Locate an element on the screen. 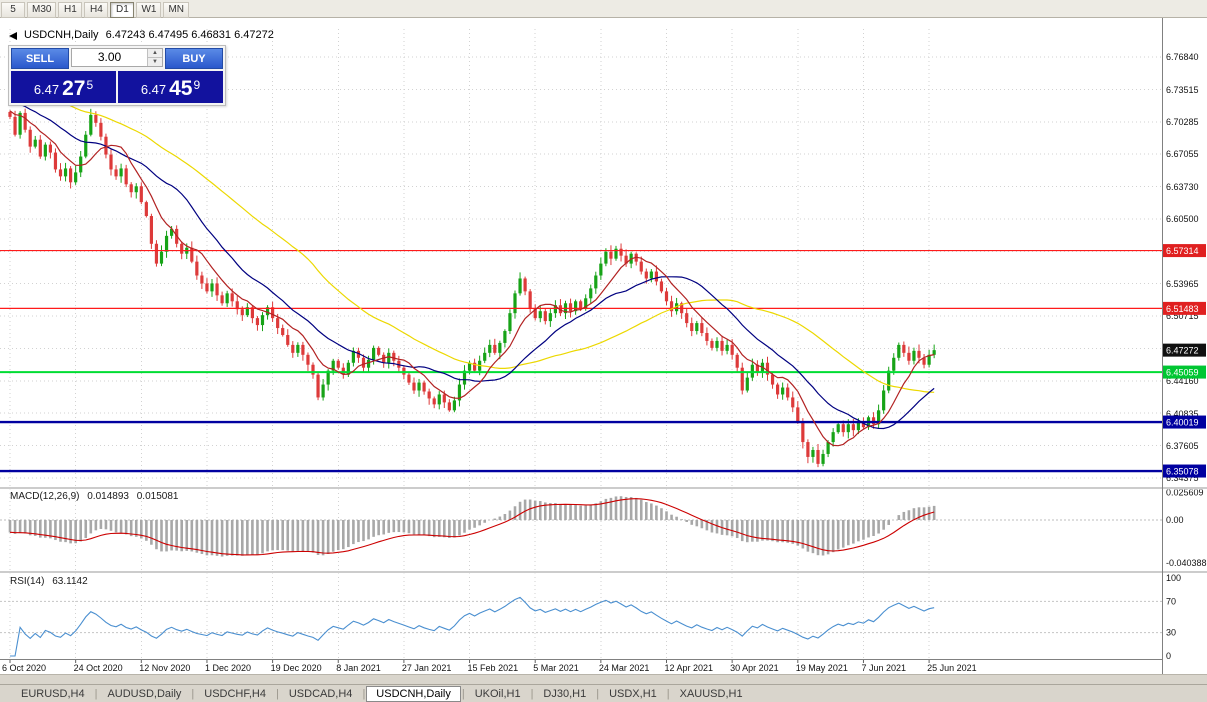 The width and height of the screenshot is (1207, 702). svg-text: 27 Jan 2021 is located at coordinates (427, 668).